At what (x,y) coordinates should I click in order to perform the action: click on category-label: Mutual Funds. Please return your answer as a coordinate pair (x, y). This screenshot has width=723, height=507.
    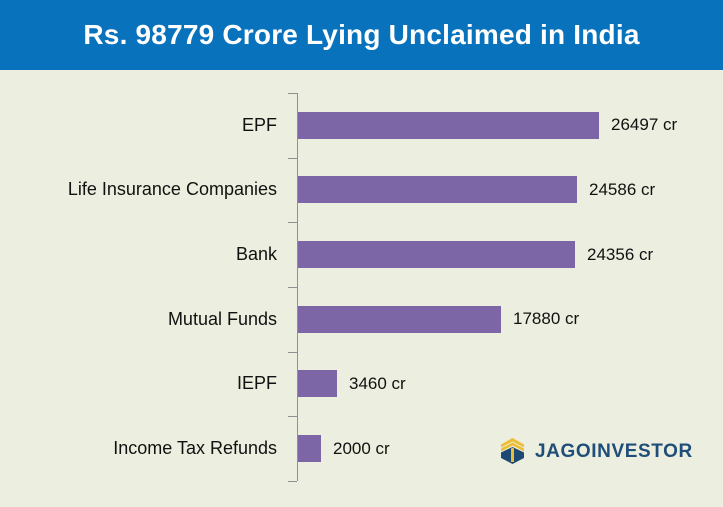
    Looking at the image, I should click on (222, 318).